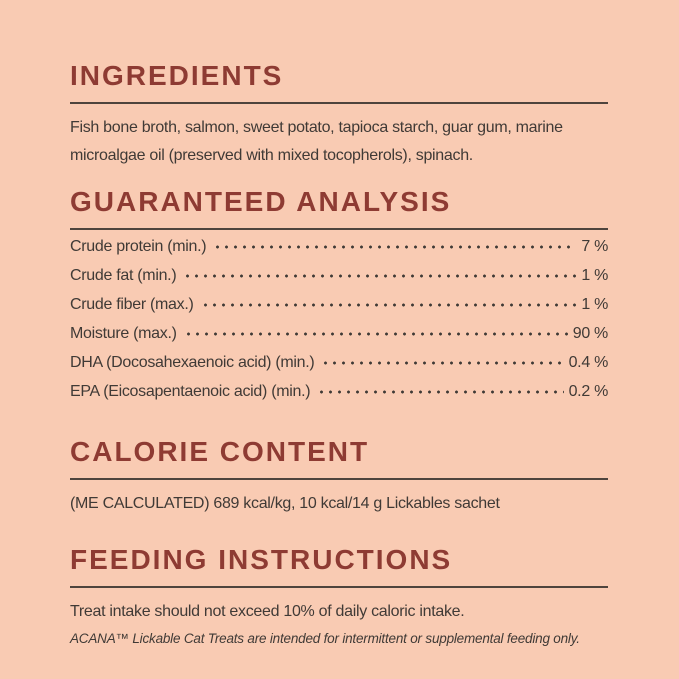 The image size is (679, 679). What do you see at coordinates (261, 559) in the screenshot?
I see `feeding-instructions-title: FEEDING INSTRUCTIONS` at bounding box center [261, 559].